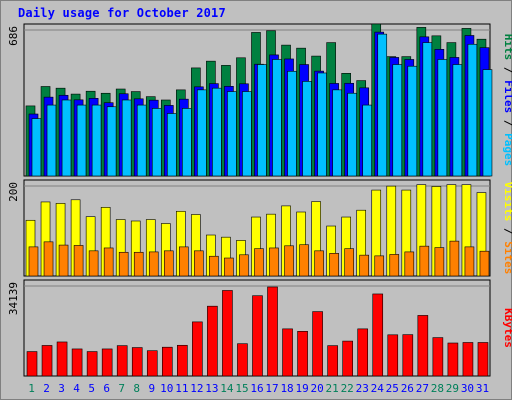  I want to click on x-tick-label: 31, so click(482, 388).